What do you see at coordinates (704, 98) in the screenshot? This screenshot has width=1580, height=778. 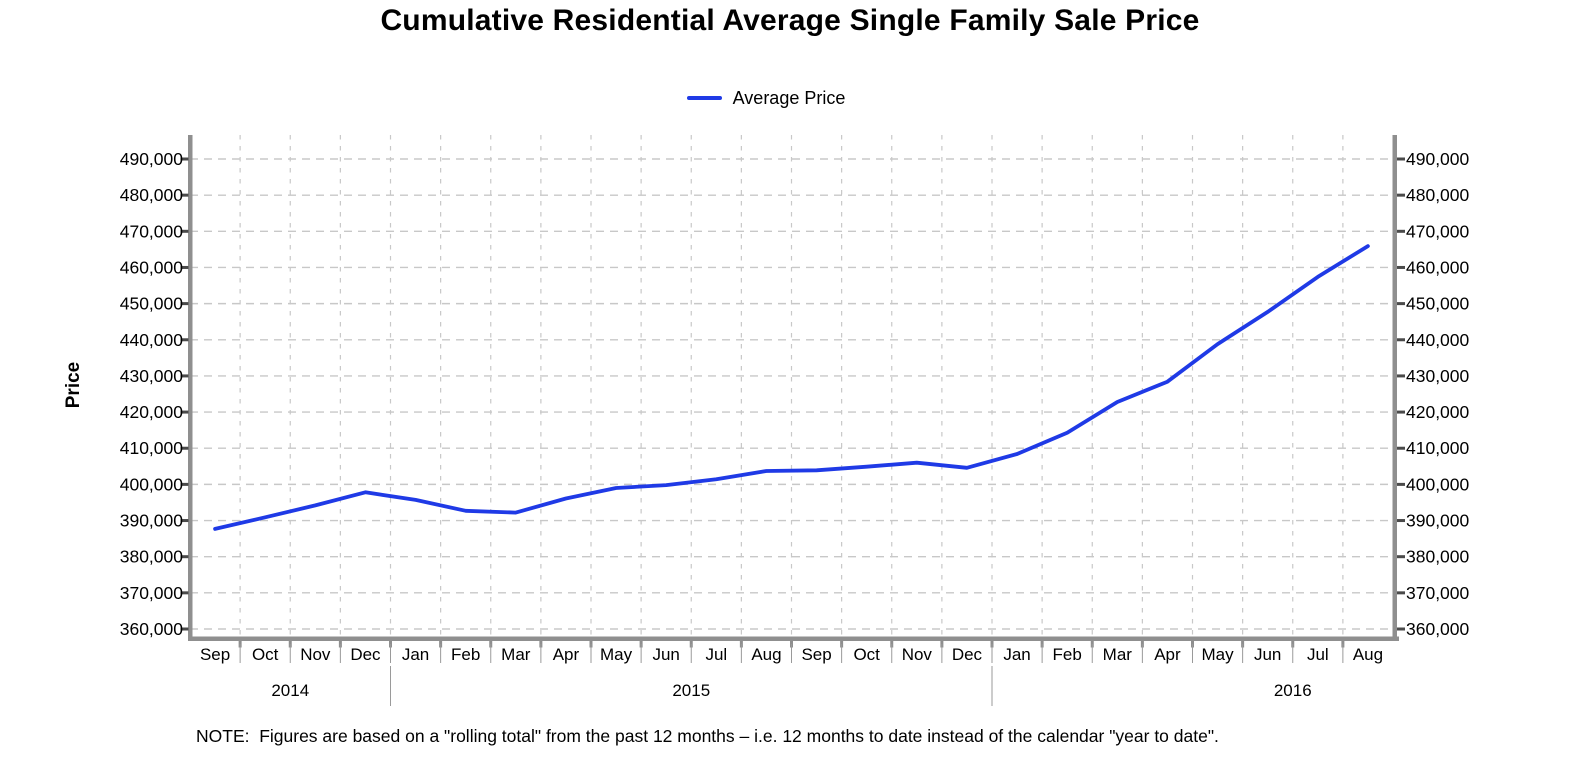 I see `legend-line-swatch` at bounding box center [704, 98].